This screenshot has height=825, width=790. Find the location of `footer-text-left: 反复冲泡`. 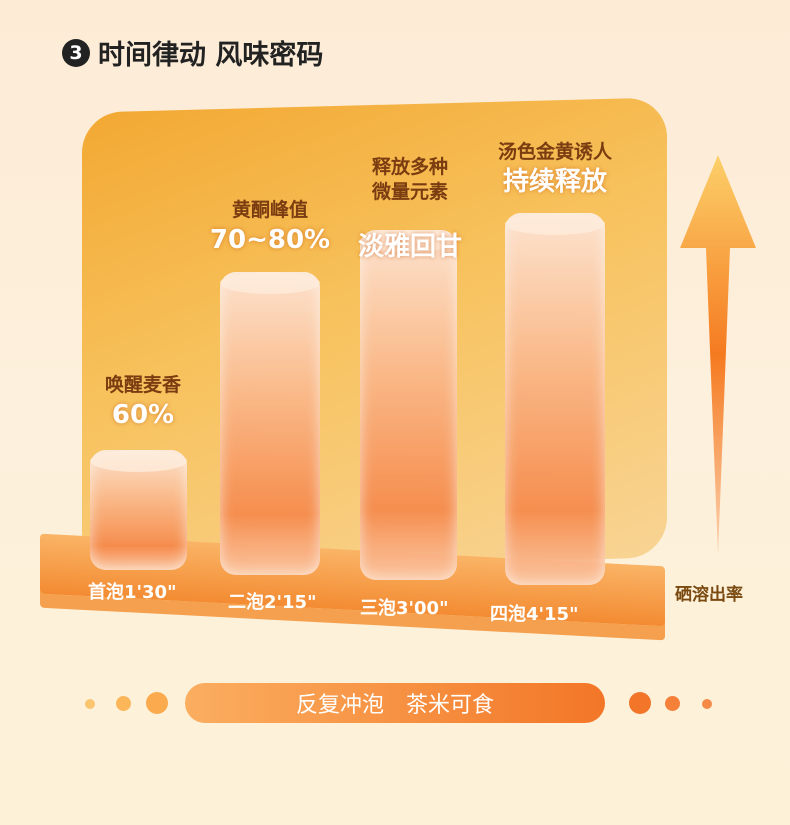

footer-text-left: 反复冲泡 is located at coordinates (339, 705).